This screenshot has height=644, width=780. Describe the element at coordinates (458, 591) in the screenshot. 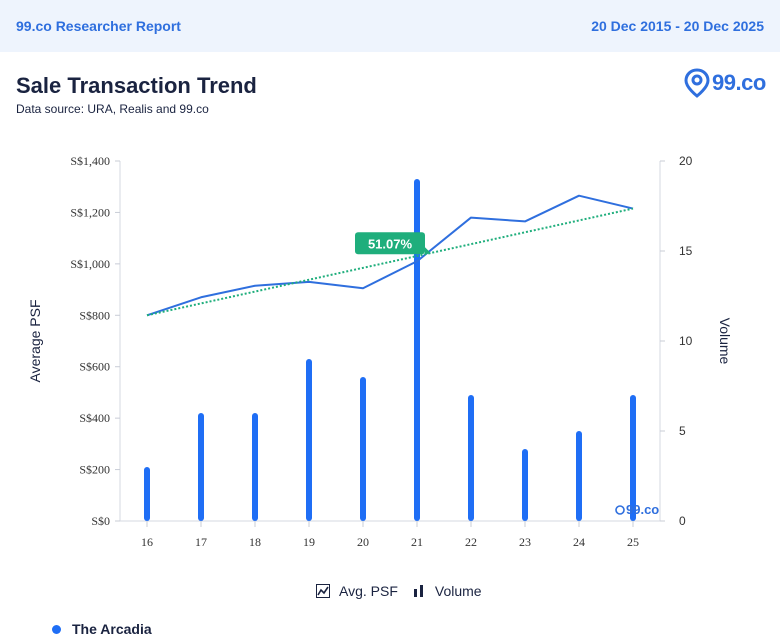

I see `legend-volume-label: Volume` at that location.